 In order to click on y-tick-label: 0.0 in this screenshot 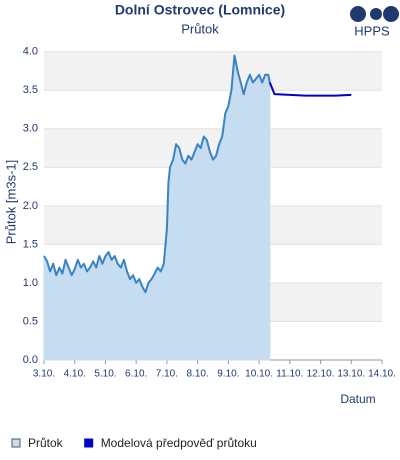, I will do `click(30, 360)`.